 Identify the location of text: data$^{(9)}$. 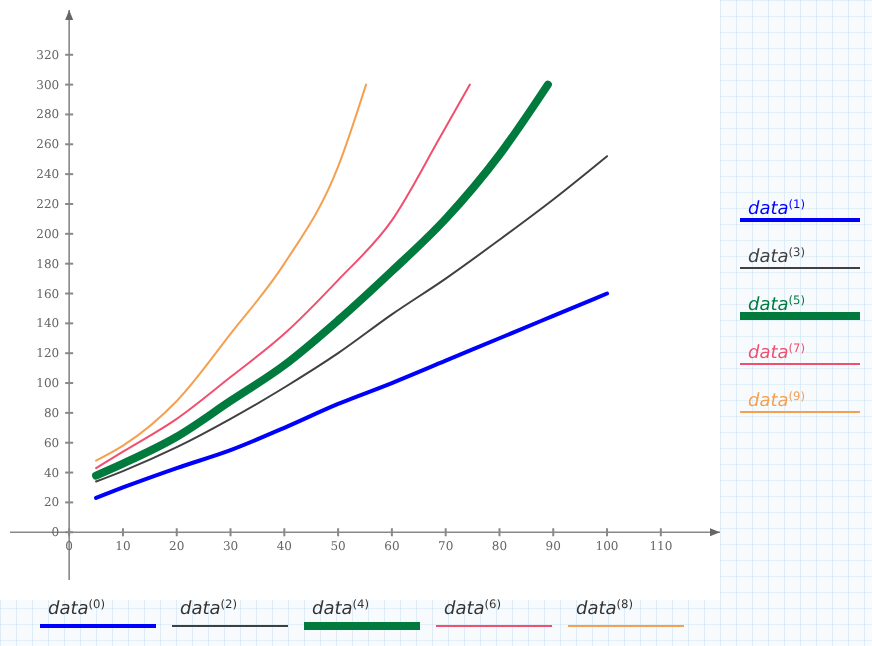
(777, 401).